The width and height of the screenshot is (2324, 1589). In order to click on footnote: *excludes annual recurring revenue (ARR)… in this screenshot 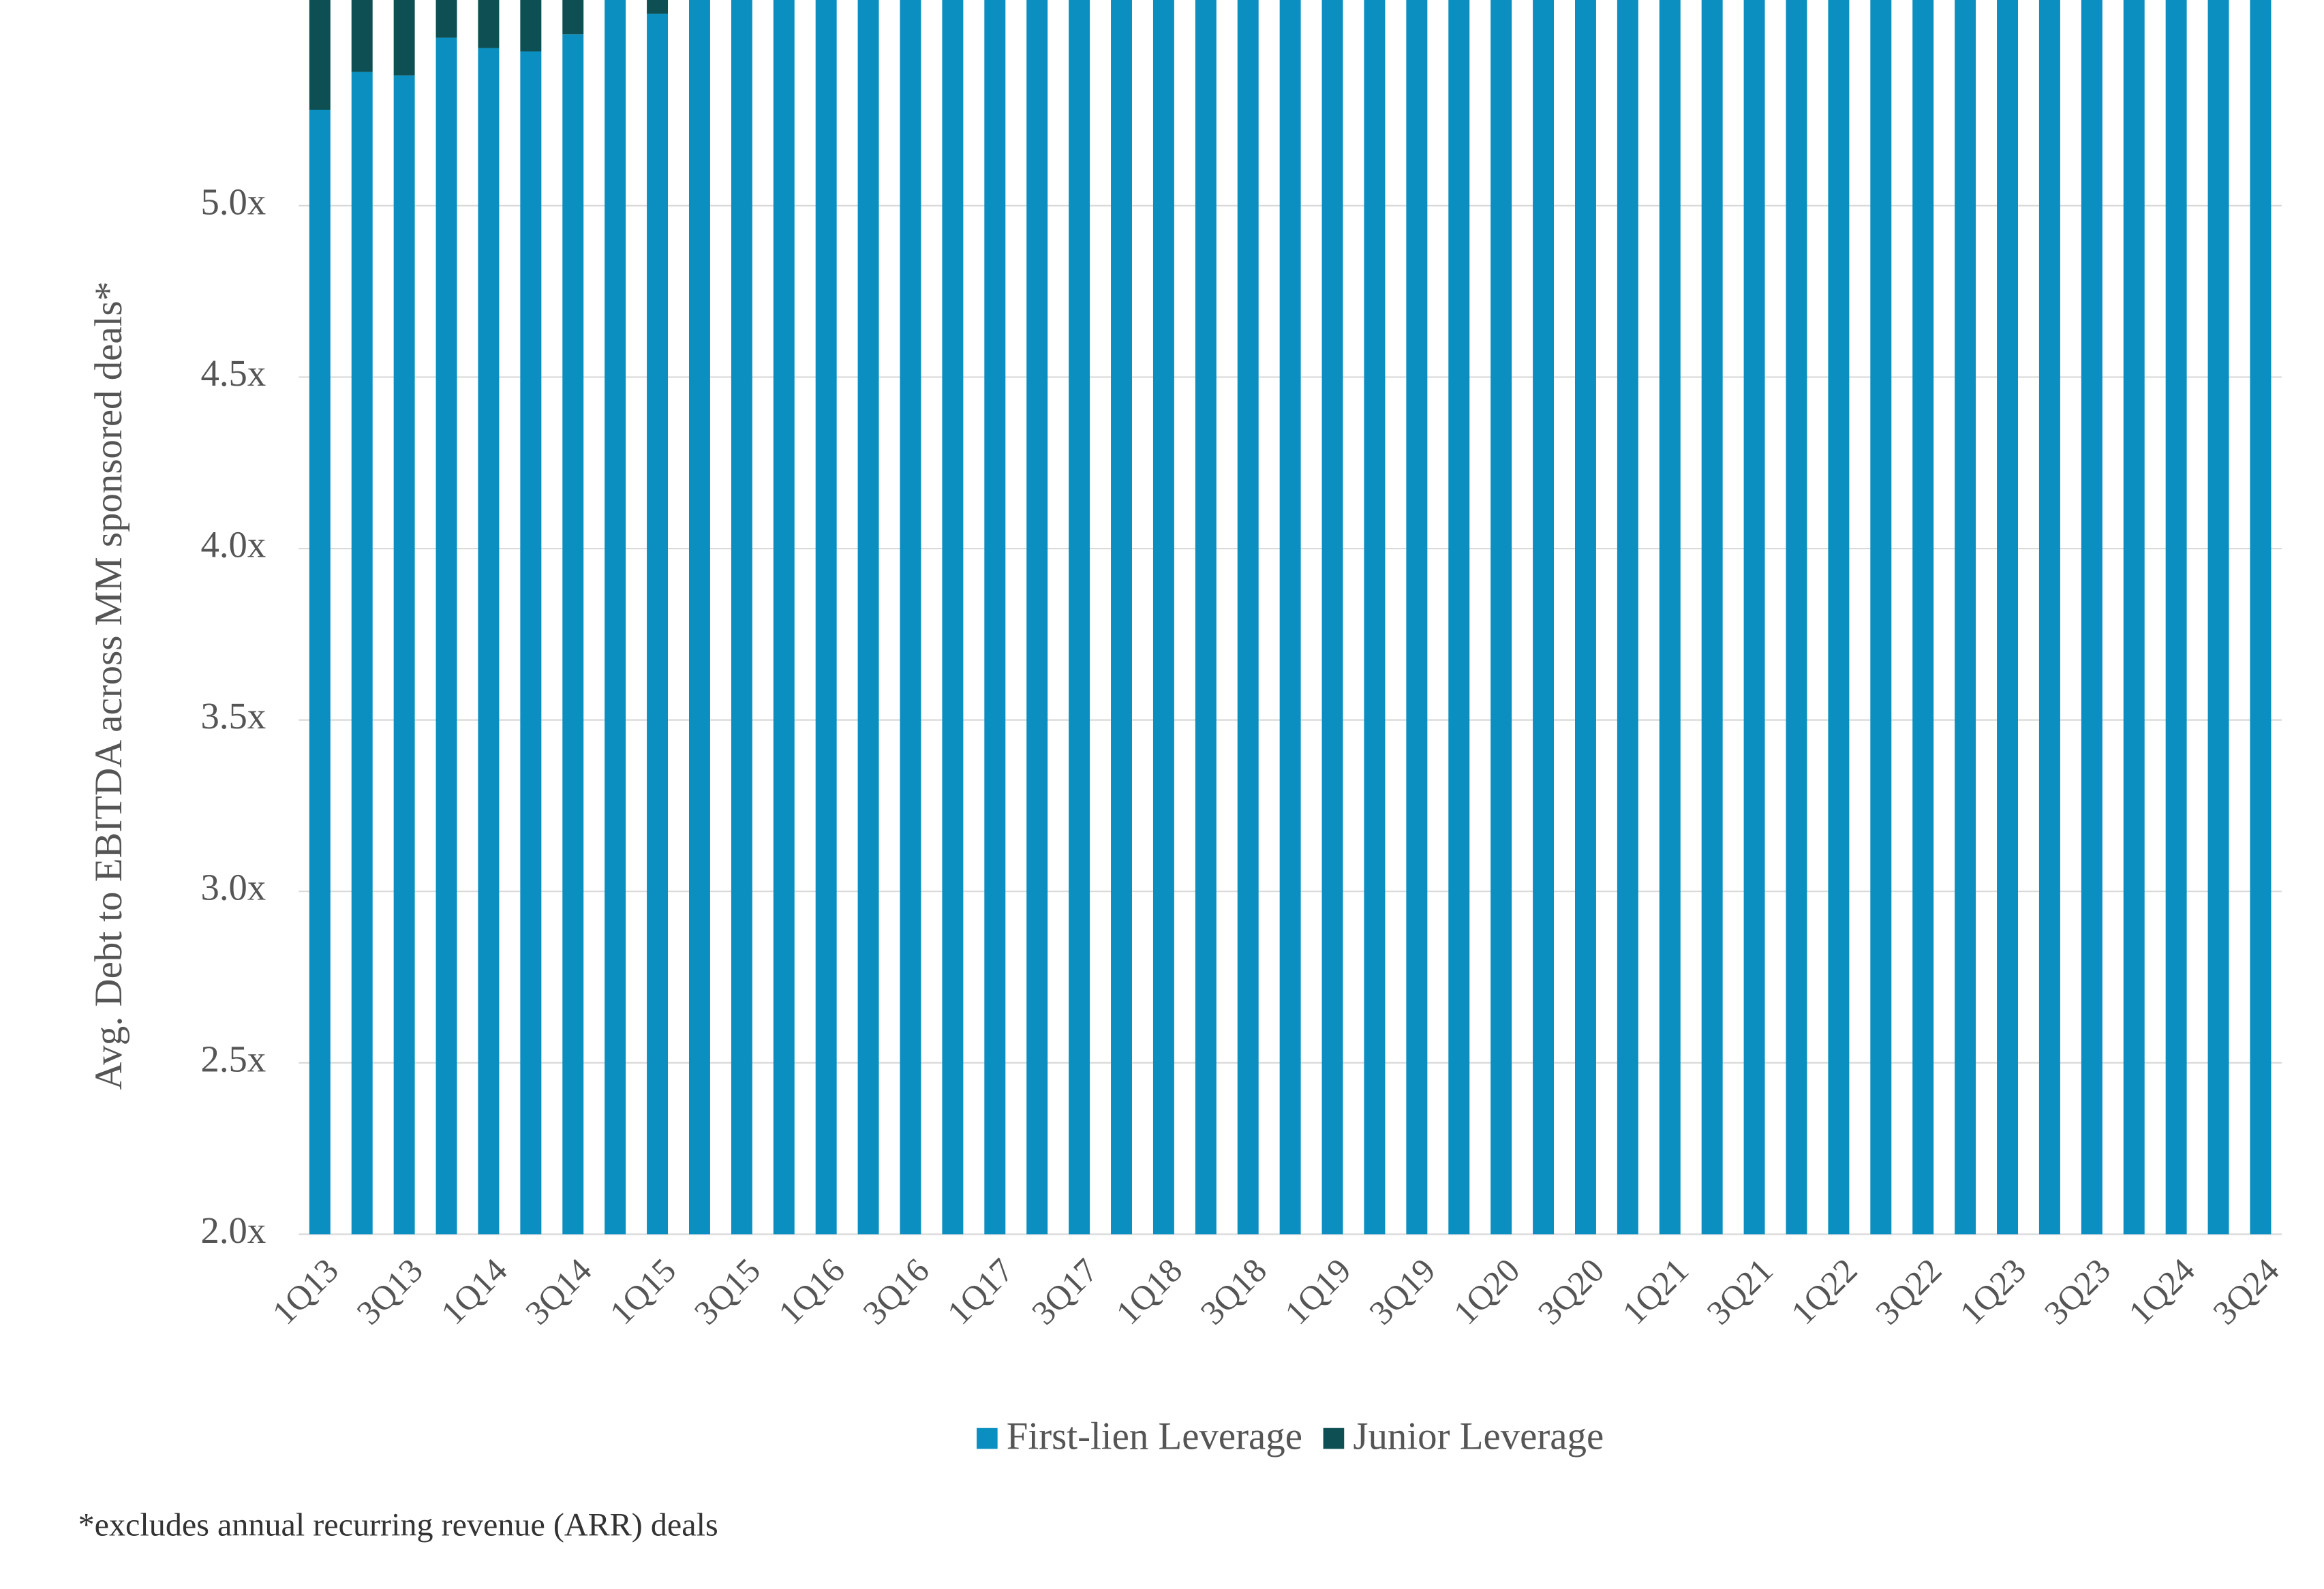, I will do `click(398, 1525)`.